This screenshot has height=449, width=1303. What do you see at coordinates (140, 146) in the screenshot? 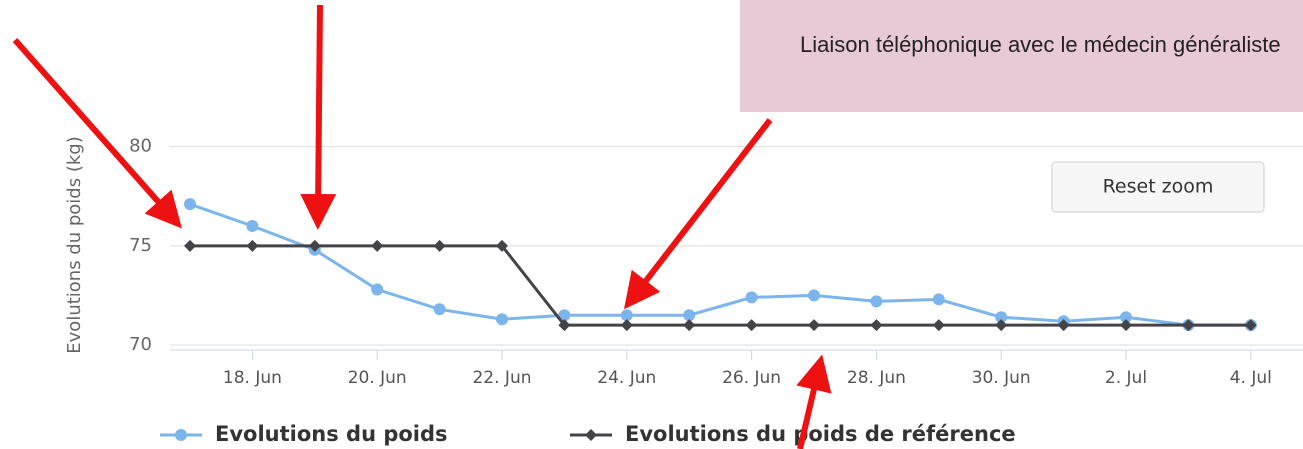
I see `y-tick-label: 80` at bounding box center [140, 146].